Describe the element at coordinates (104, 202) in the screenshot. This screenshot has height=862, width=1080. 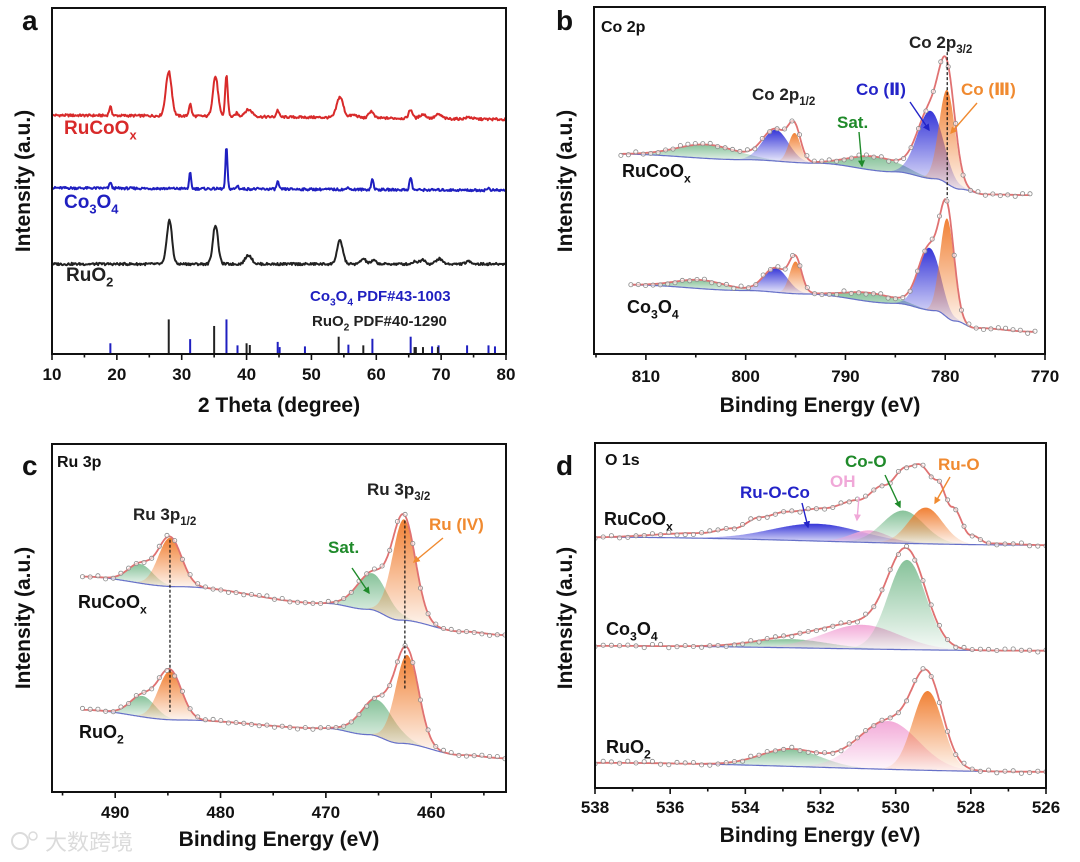
I see `series-label-text: O` at that location.